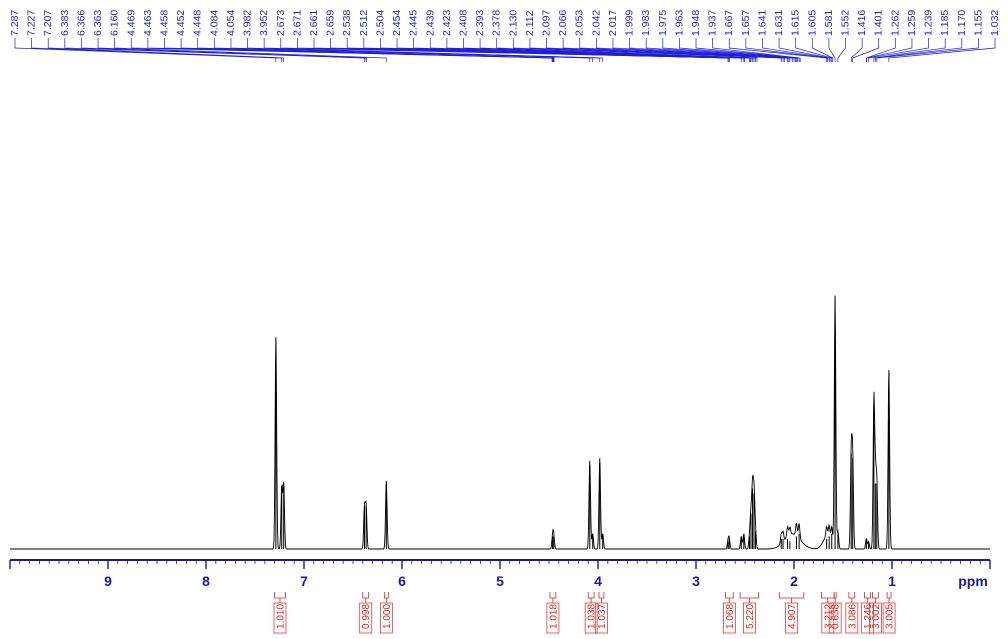 Image resolution: width=1008 pixels, height=639 pixels. Describe the element at coordinates (264, 23) in the screenshot. I see `peak-label: 3.952` at that location.